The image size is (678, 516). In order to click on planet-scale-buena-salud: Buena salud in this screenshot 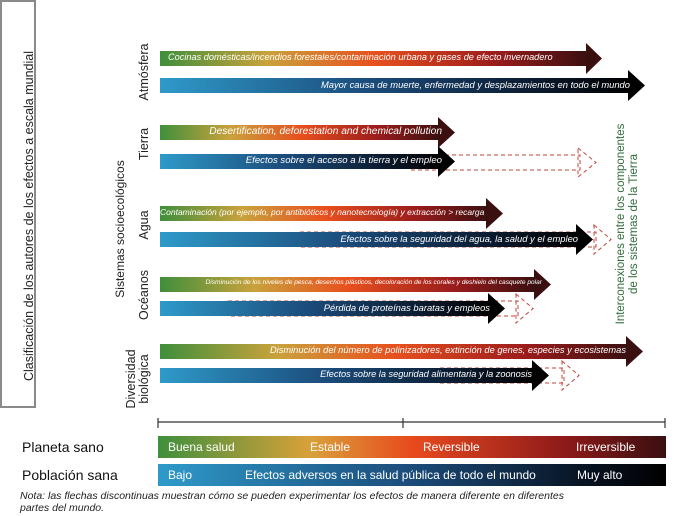, I will do `click(201, 447)`.